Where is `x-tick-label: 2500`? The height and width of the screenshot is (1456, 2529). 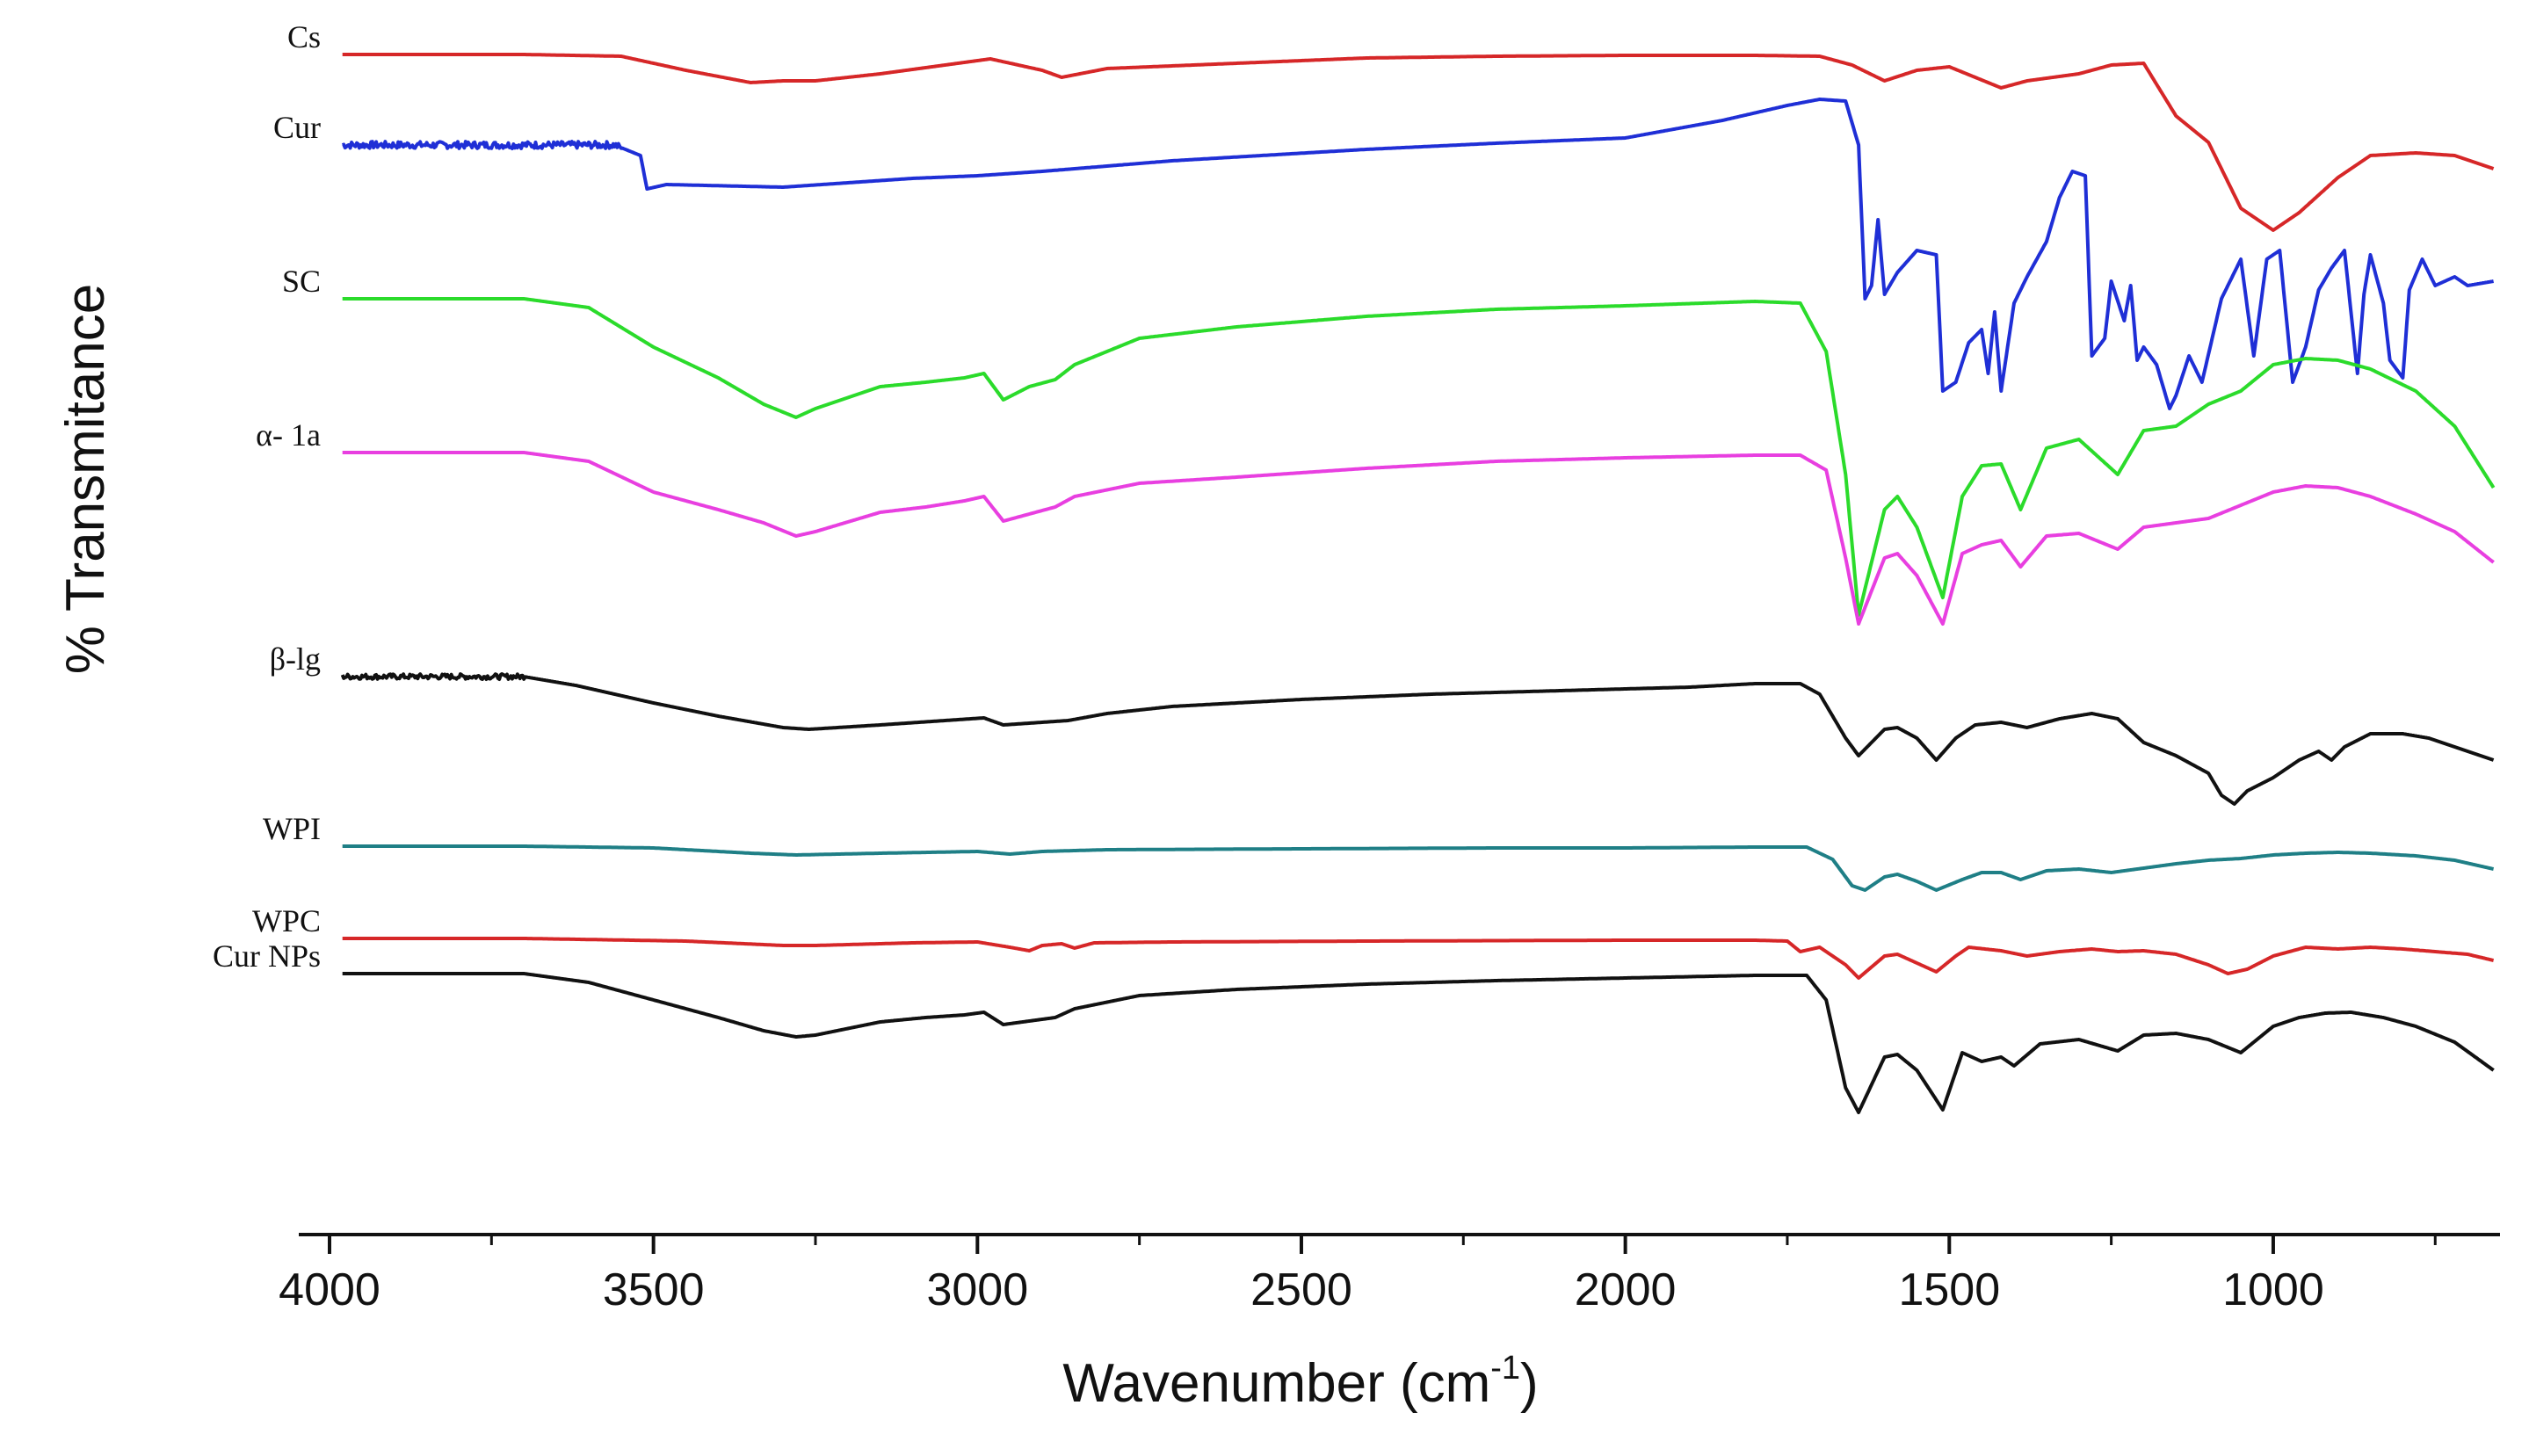
x-tick-label: 2500 is located at coordinates (1301, 1289).